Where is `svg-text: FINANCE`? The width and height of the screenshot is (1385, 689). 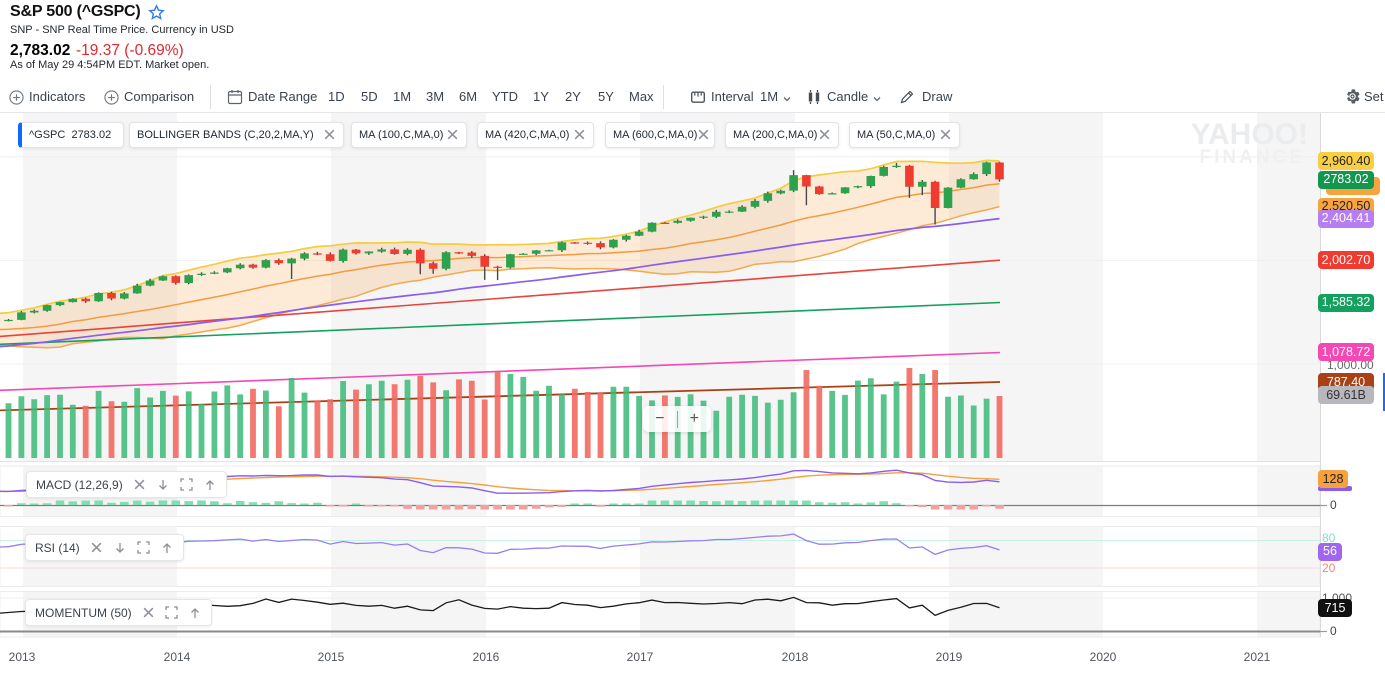
svg-text: FINANCE is located at coordinates (1252, 157).